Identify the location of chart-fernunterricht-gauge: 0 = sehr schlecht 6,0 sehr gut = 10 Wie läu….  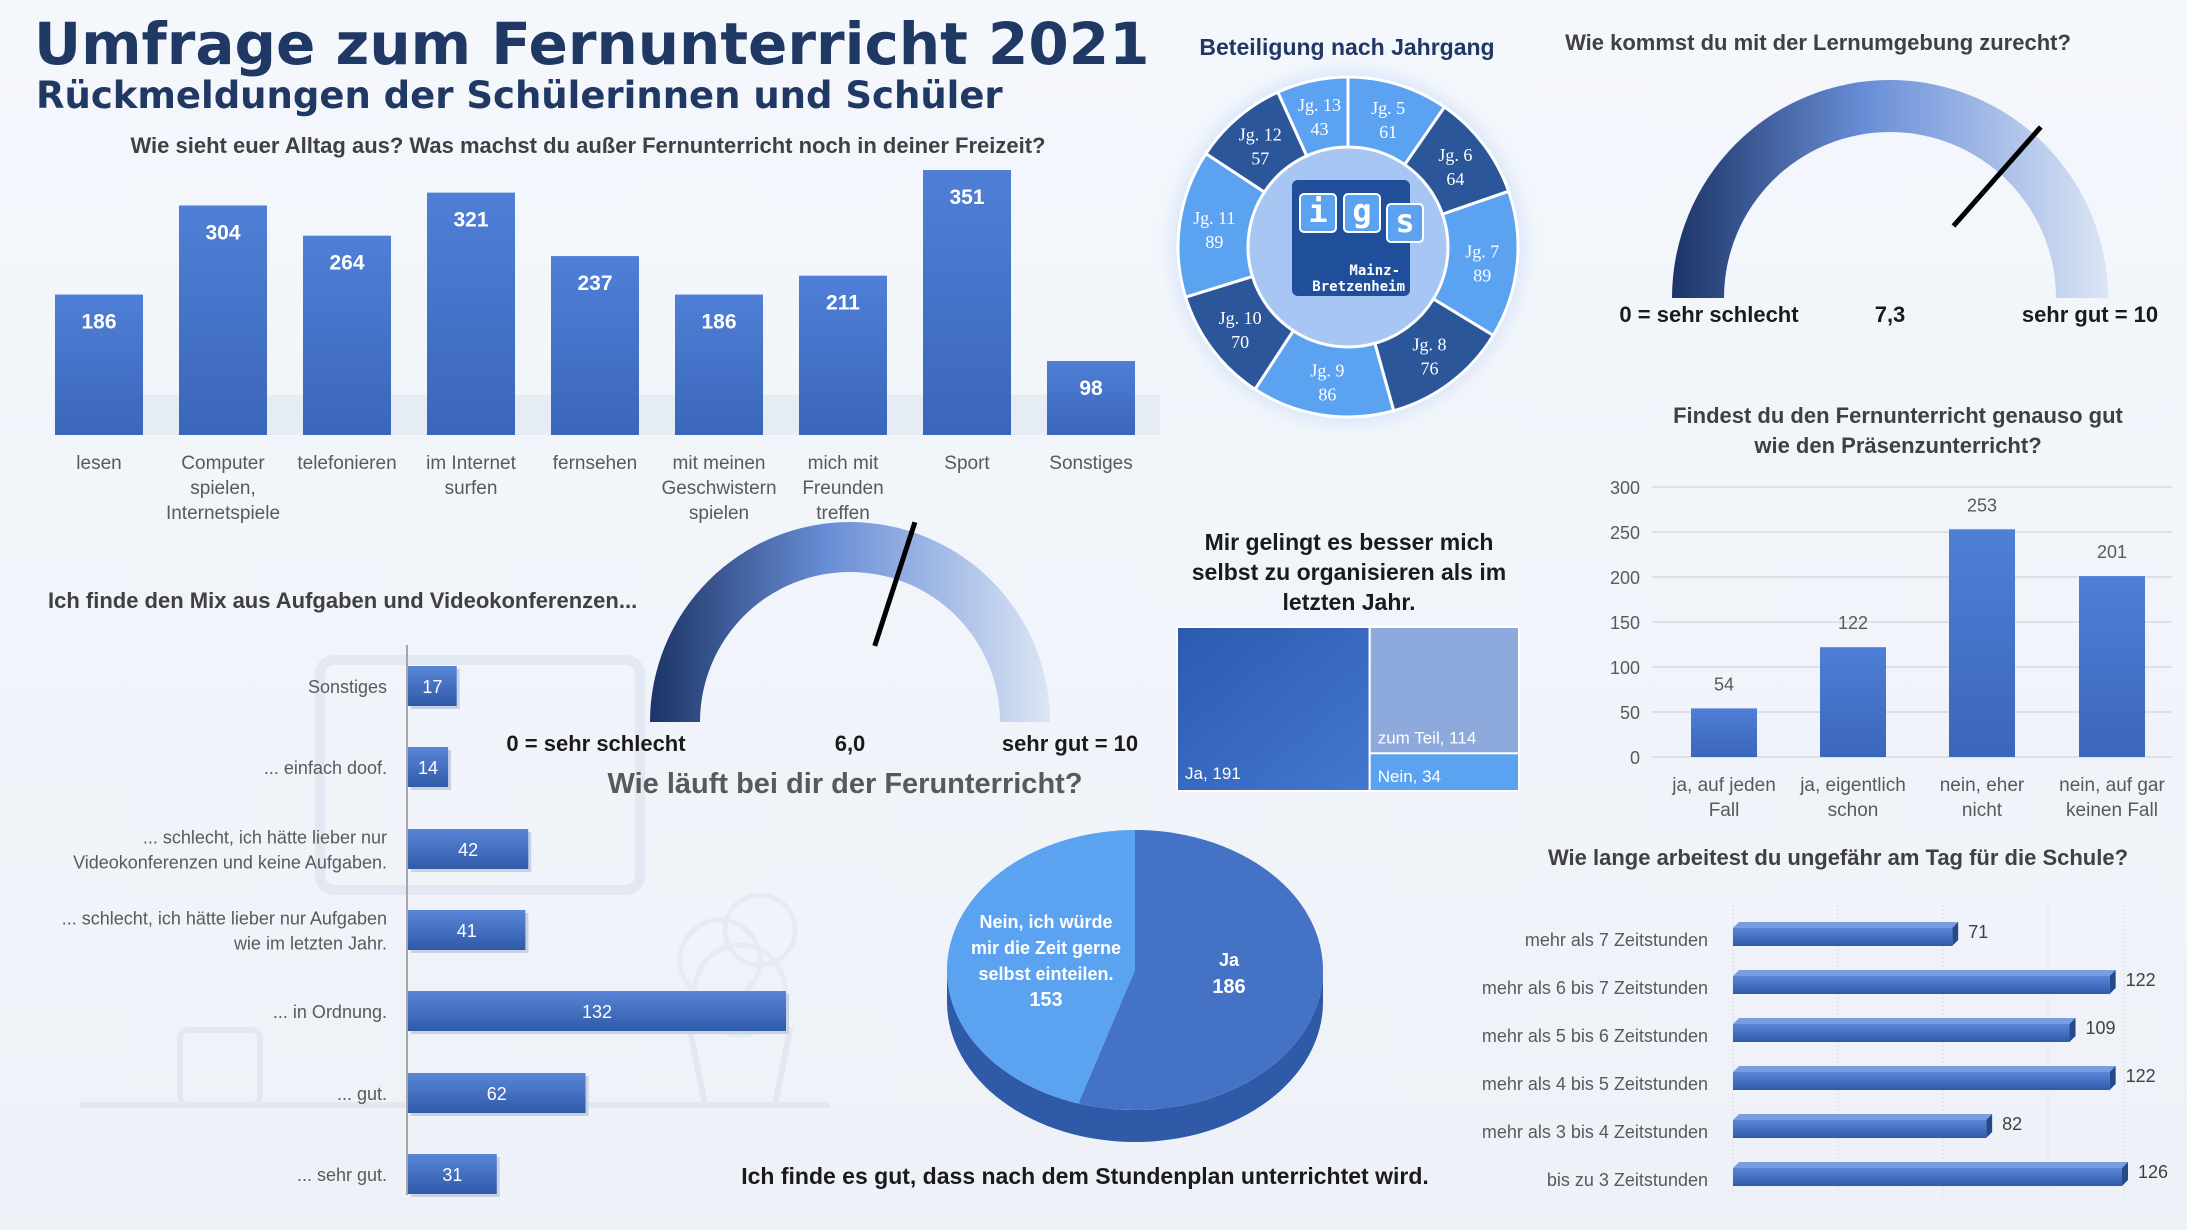
(822, 660).